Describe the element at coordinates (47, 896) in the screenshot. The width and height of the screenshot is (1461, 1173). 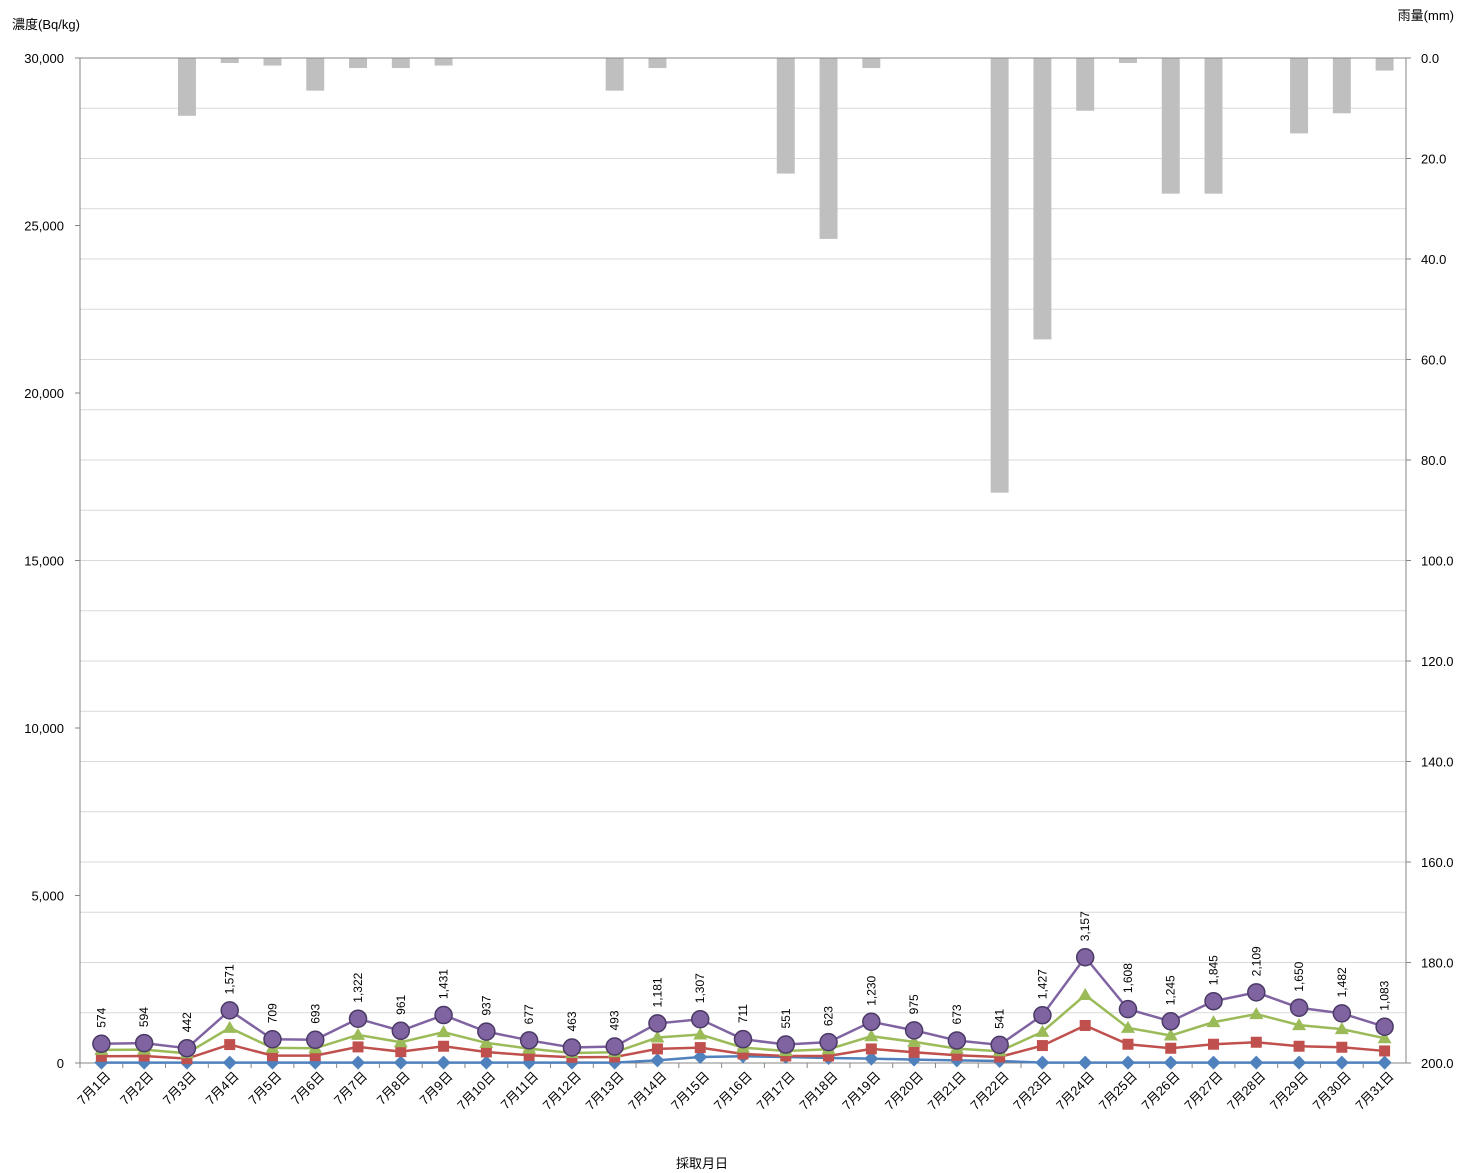
I see `left-tick-label: 5,000` at that location.